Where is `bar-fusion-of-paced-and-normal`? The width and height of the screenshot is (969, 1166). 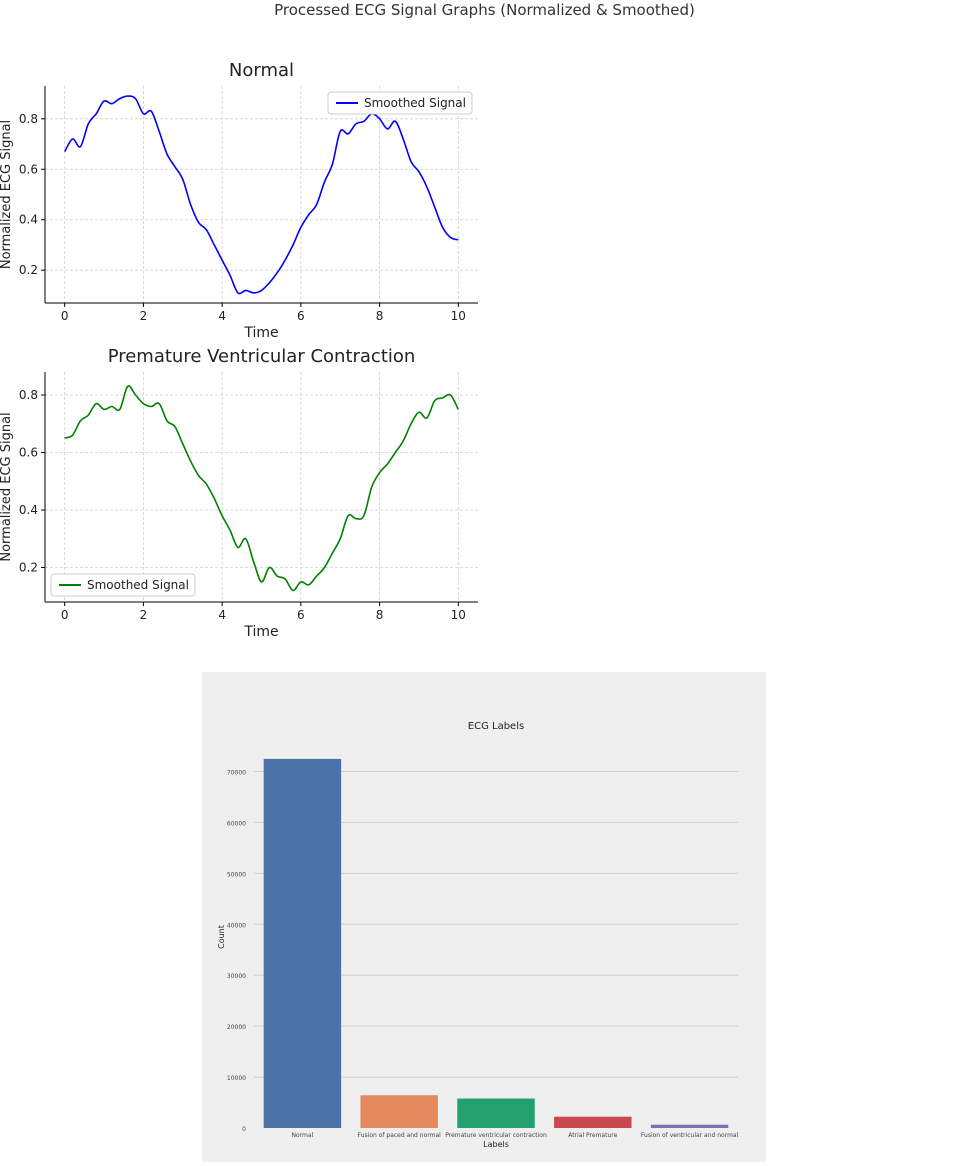
bar-fusion-of-paced-and-normal is located at coordinates (399, 1111).